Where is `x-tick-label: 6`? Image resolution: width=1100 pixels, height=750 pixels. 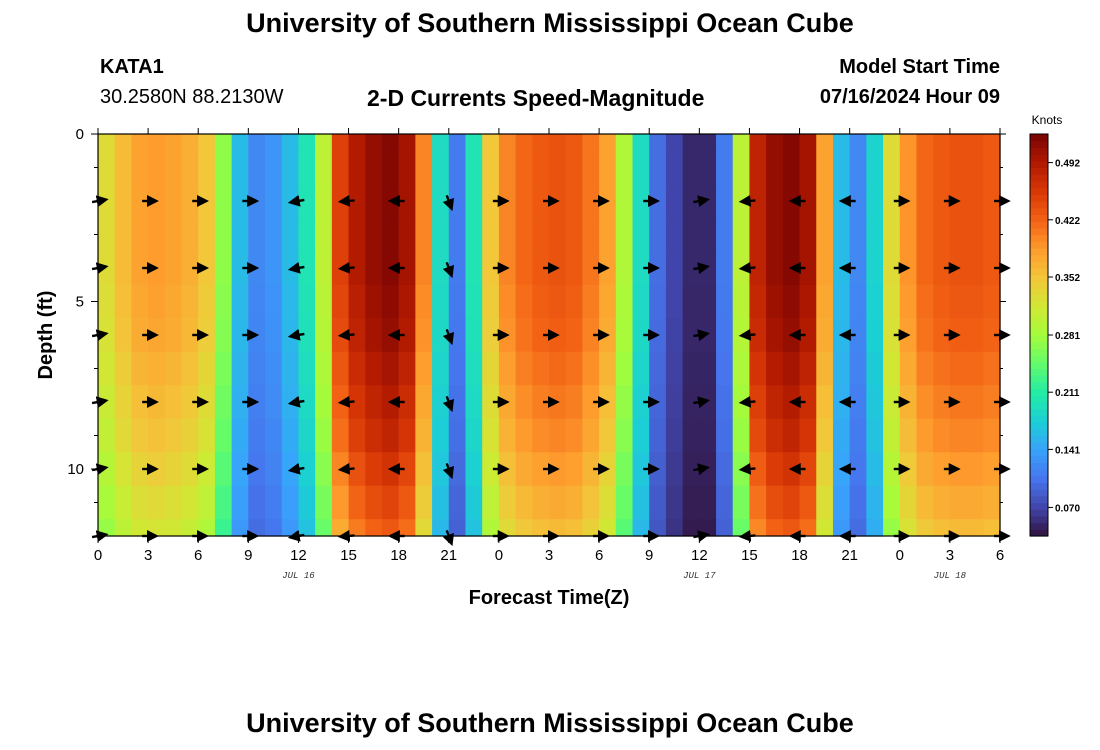 x-tick-label: 6 is located at coordinates (599, 555).